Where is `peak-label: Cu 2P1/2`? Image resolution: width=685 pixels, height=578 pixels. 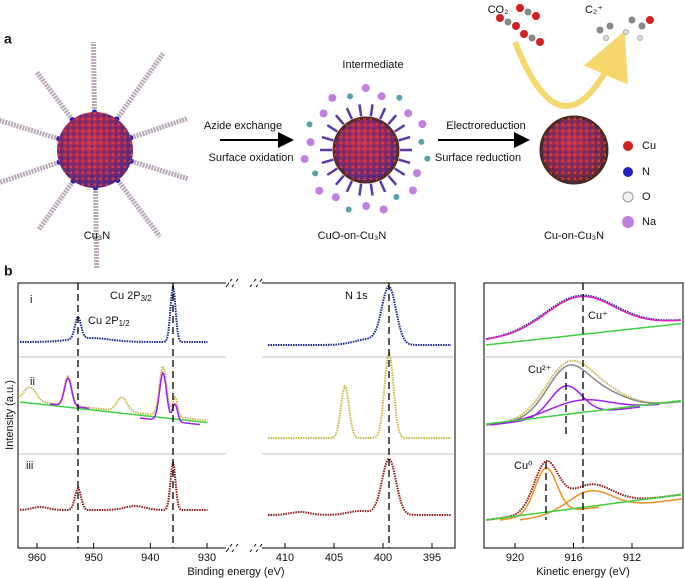
peak-label: Cu 2P1/2 is located at coordinates (109, 321).